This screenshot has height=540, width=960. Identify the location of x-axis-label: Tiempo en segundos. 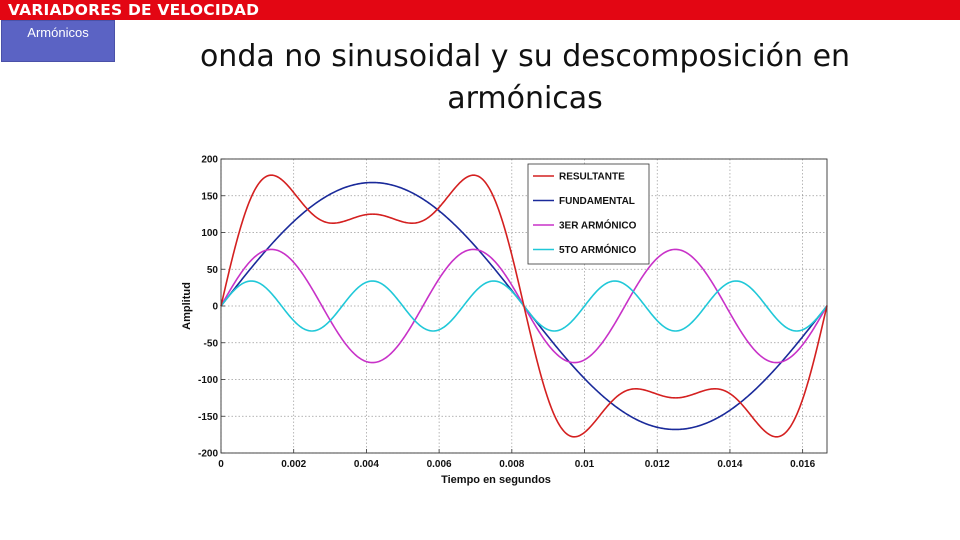
(496, 480).